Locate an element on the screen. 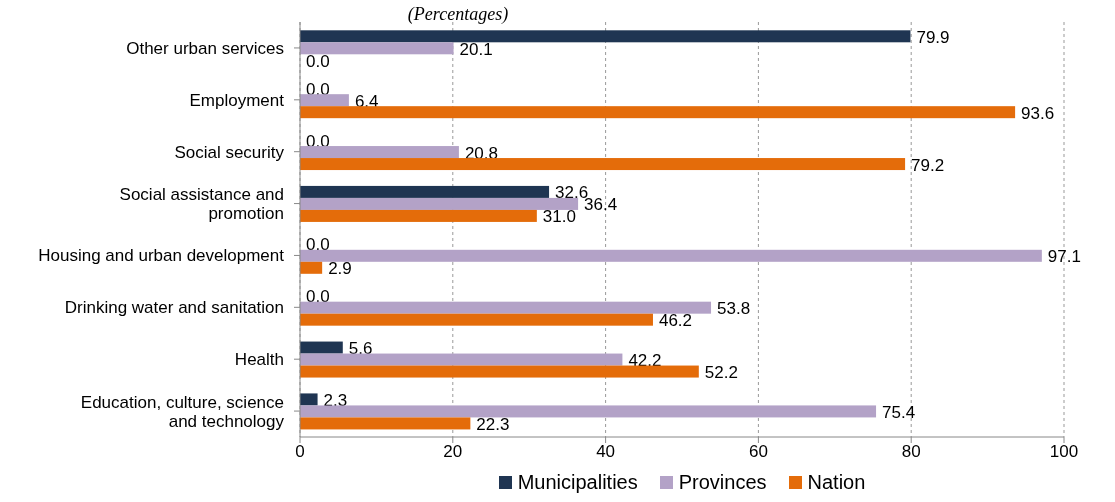  data-label: 93.6 is located at coordinates (1038, 113).